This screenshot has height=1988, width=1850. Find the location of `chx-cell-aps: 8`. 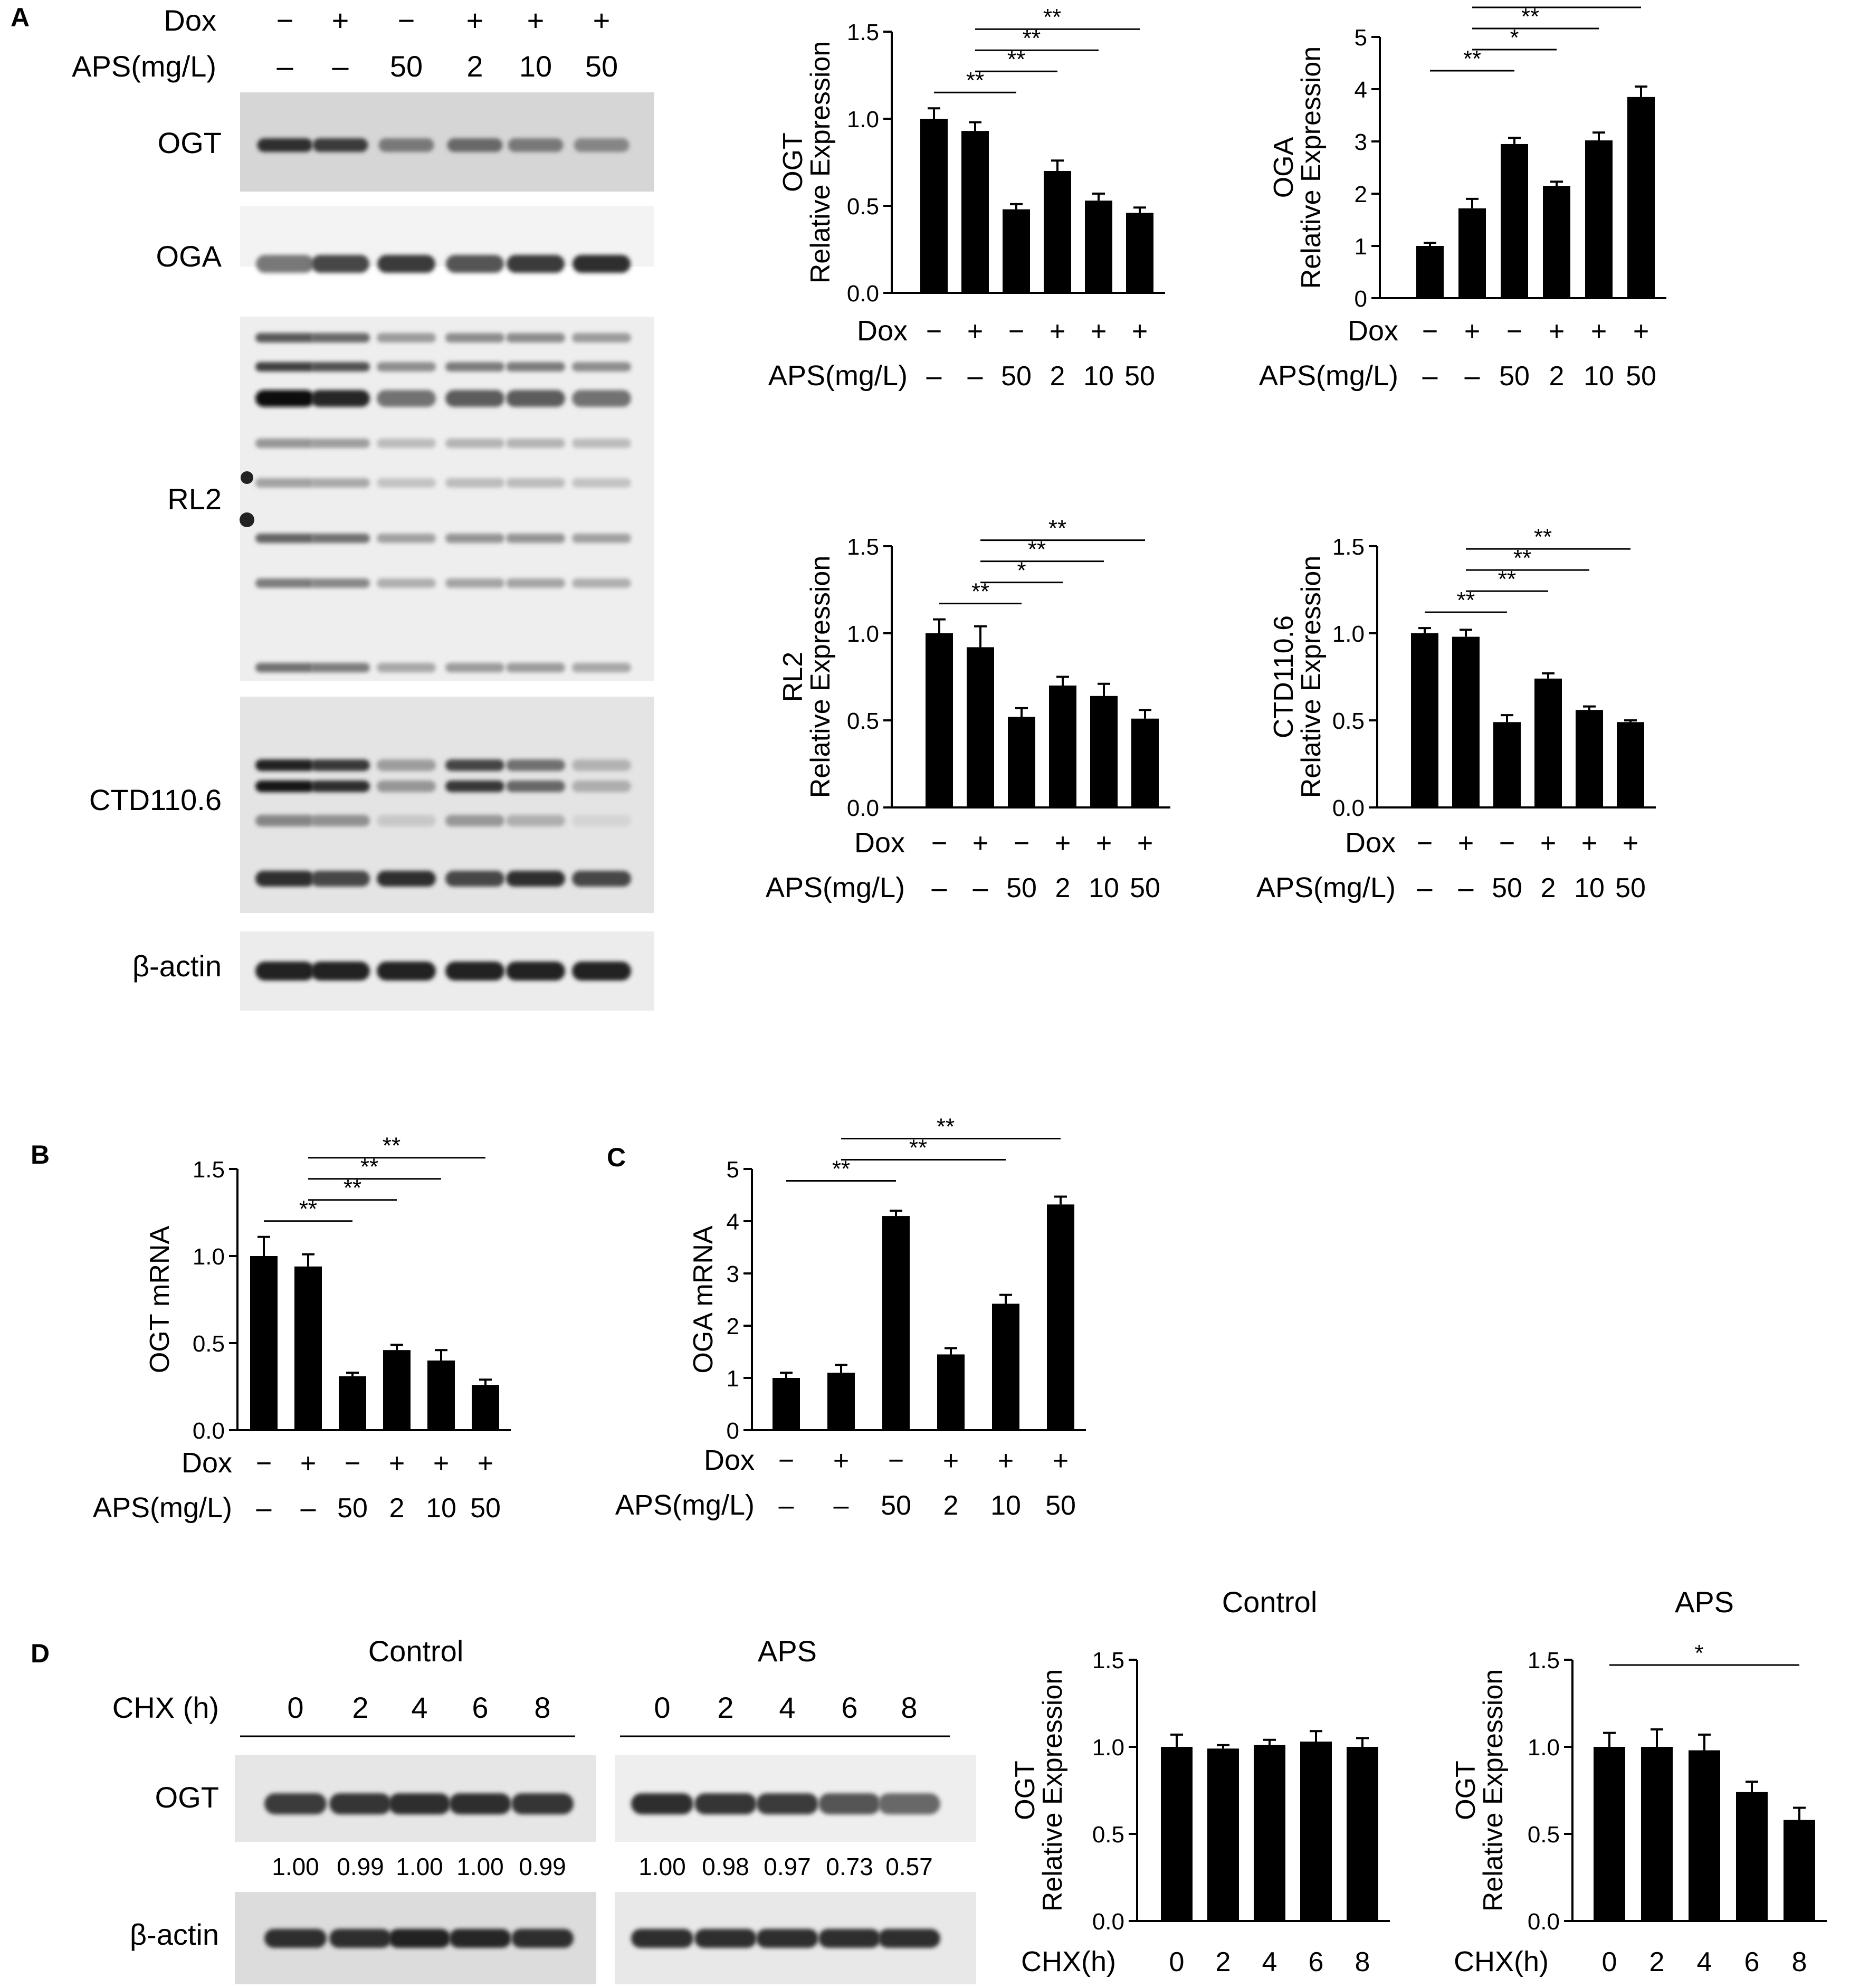

chx-cell-aps: 8 is located at coordinates (909, 1707).